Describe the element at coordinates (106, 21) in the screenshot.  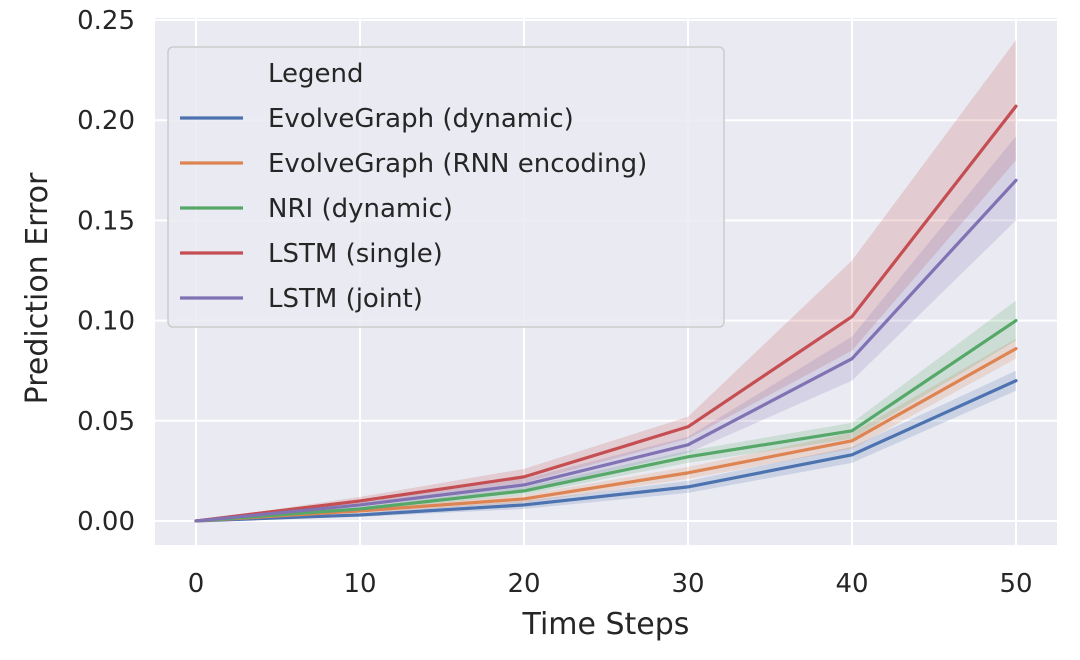
I see `y-tick-label: 0.25` at that location.